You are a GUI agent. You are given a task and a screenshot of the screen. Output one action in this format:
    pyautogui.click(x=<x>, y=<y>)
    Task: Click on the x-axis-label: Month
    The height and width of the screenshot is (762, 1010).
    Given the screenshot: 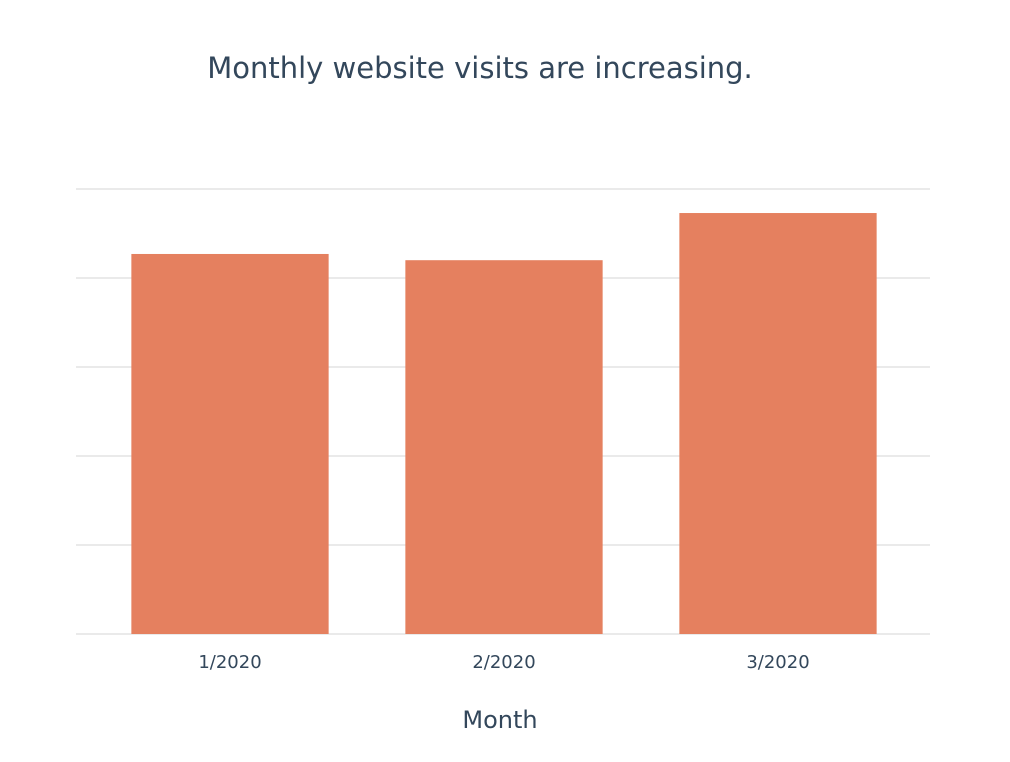 What is the action you would take?
    pyautogui.click(x=499, y=720)
    